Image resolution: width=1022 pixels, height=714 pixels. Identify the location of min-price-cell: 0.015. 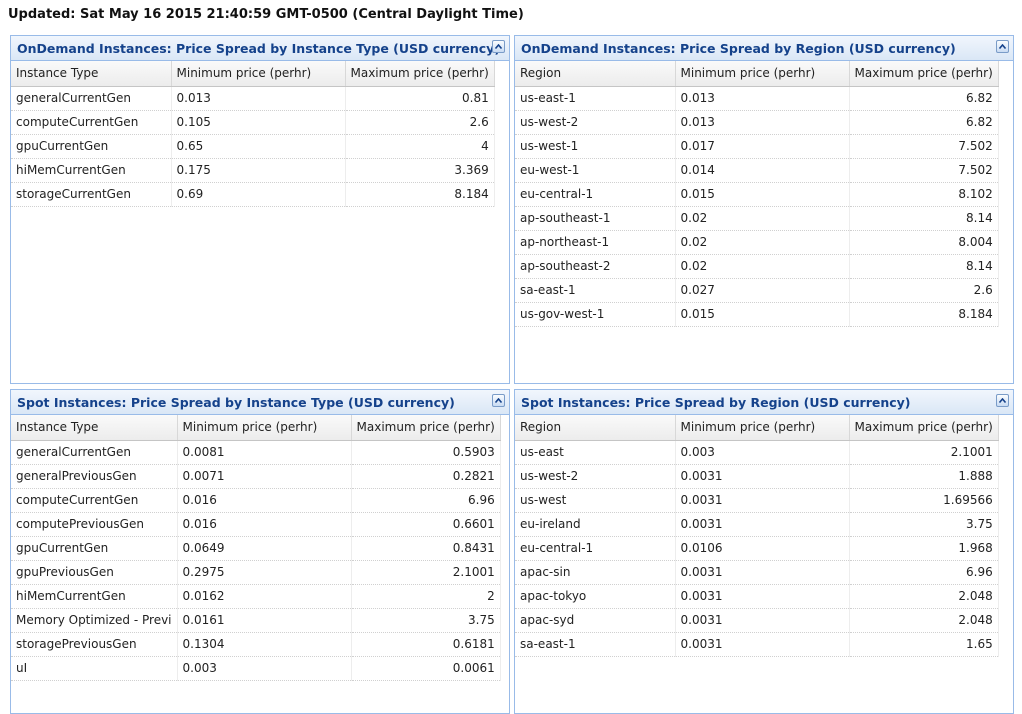
(762, 194).